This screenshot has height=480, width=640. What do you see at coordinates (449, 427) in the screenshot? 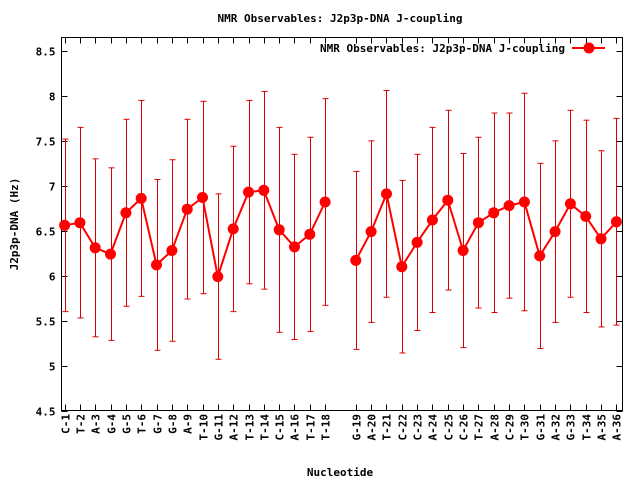
I see `x-tick-label: C-25` at bounding box center [449, 427].